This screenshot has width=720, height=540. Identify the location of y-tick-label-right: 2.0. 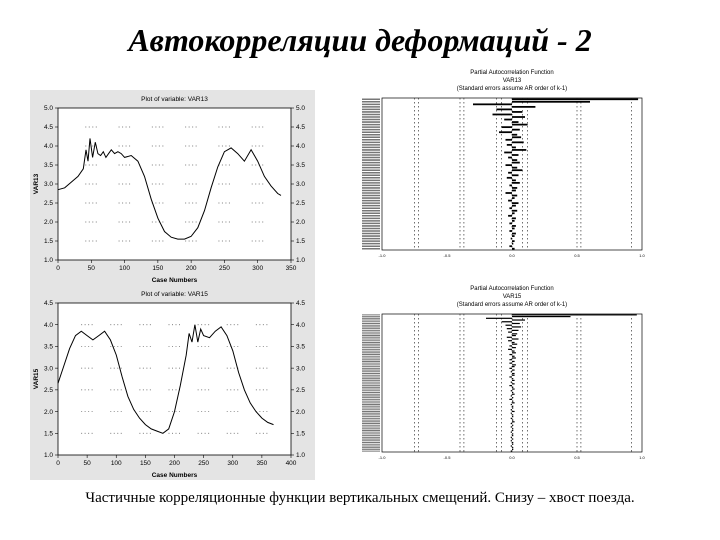
(300, 222).